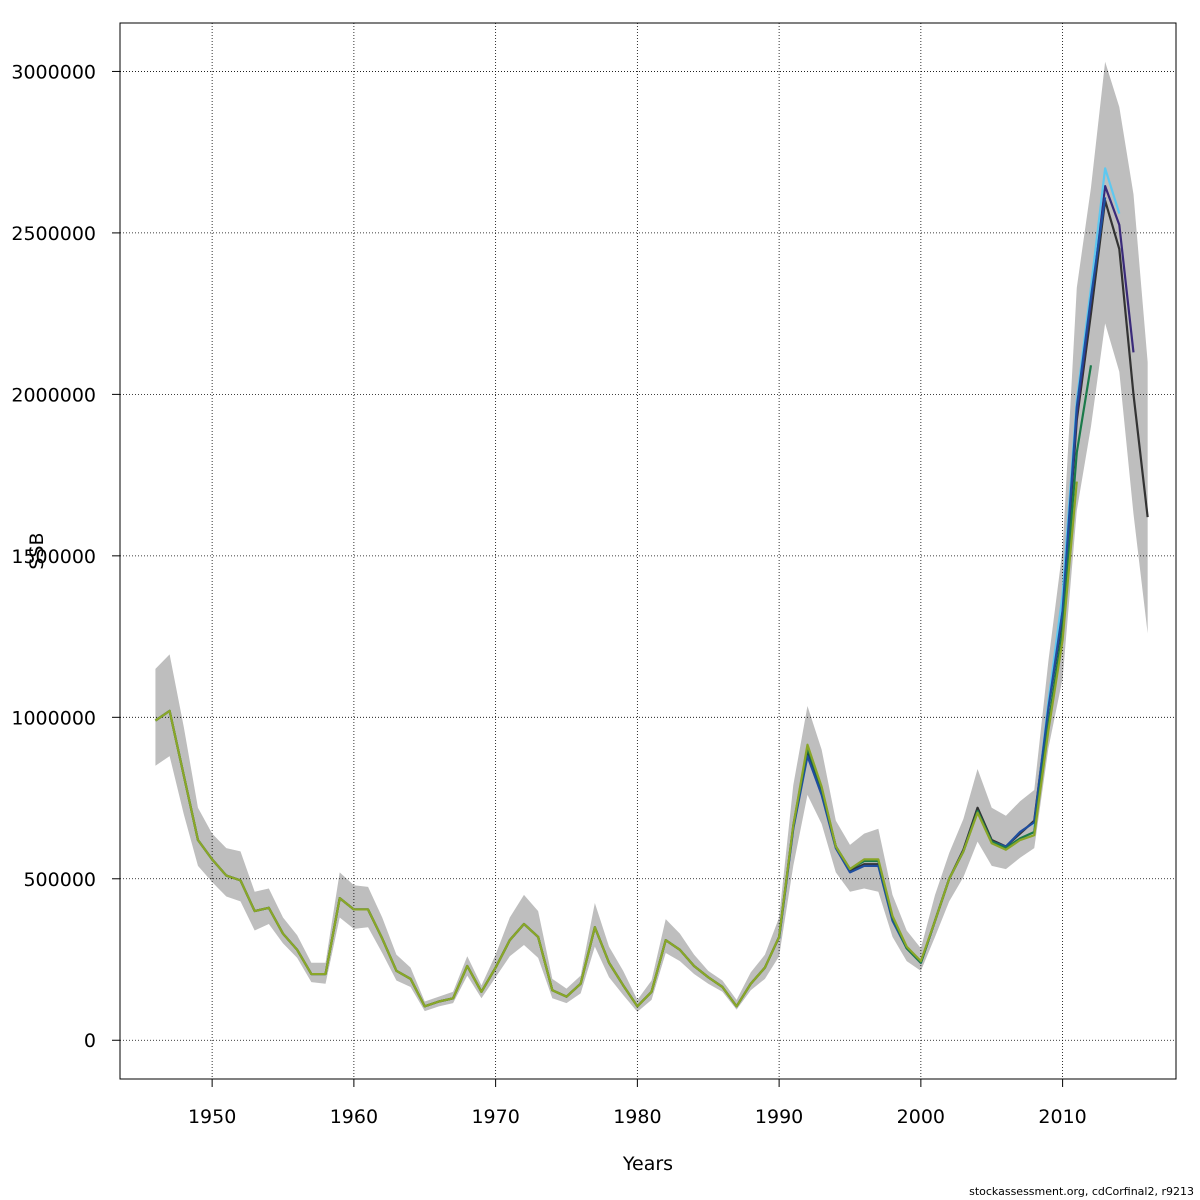  Describe the element at coordinates (53, 395) in the screenshot. I see `y-tick-label: 2000000` at that location.